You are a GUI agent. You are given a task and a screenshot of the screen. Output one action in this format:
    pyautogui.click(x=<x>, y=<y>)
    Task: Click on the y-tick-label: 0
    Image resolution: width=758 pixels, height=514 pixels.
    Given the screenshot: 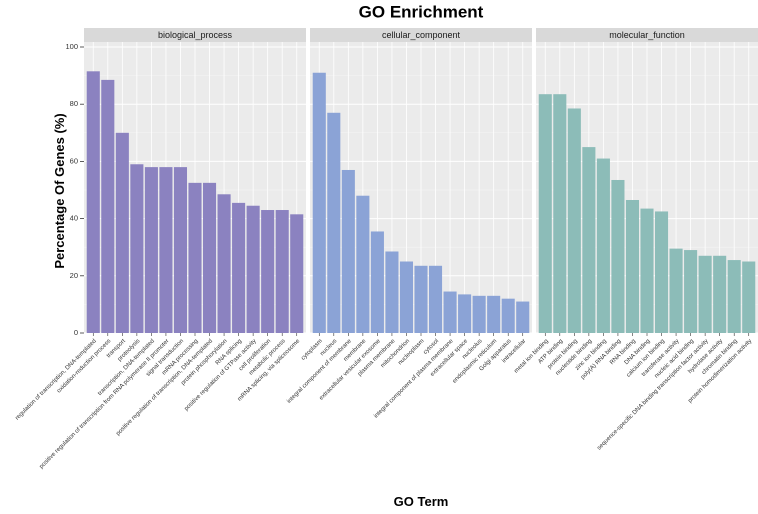 What is the action you would take?
    pyautogui.click(x=76, y=332)
    